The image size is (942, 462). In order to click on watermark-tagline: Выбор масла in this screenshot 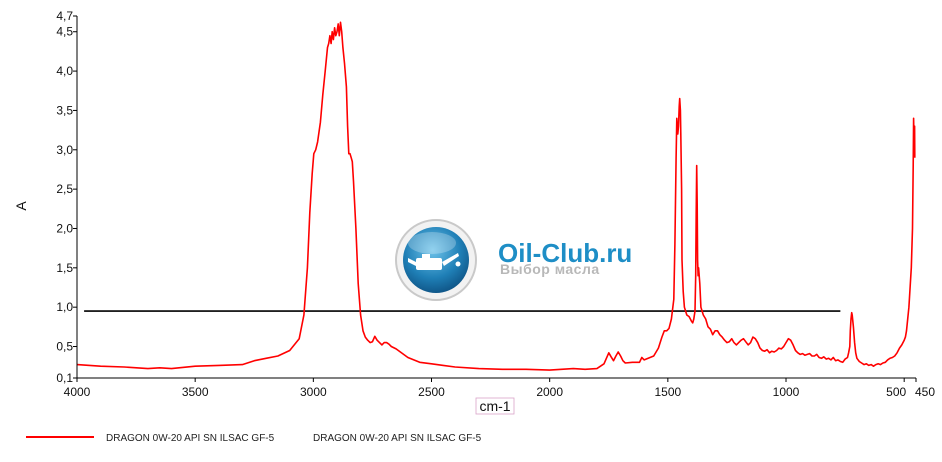, I will do `click(550, 269)`.